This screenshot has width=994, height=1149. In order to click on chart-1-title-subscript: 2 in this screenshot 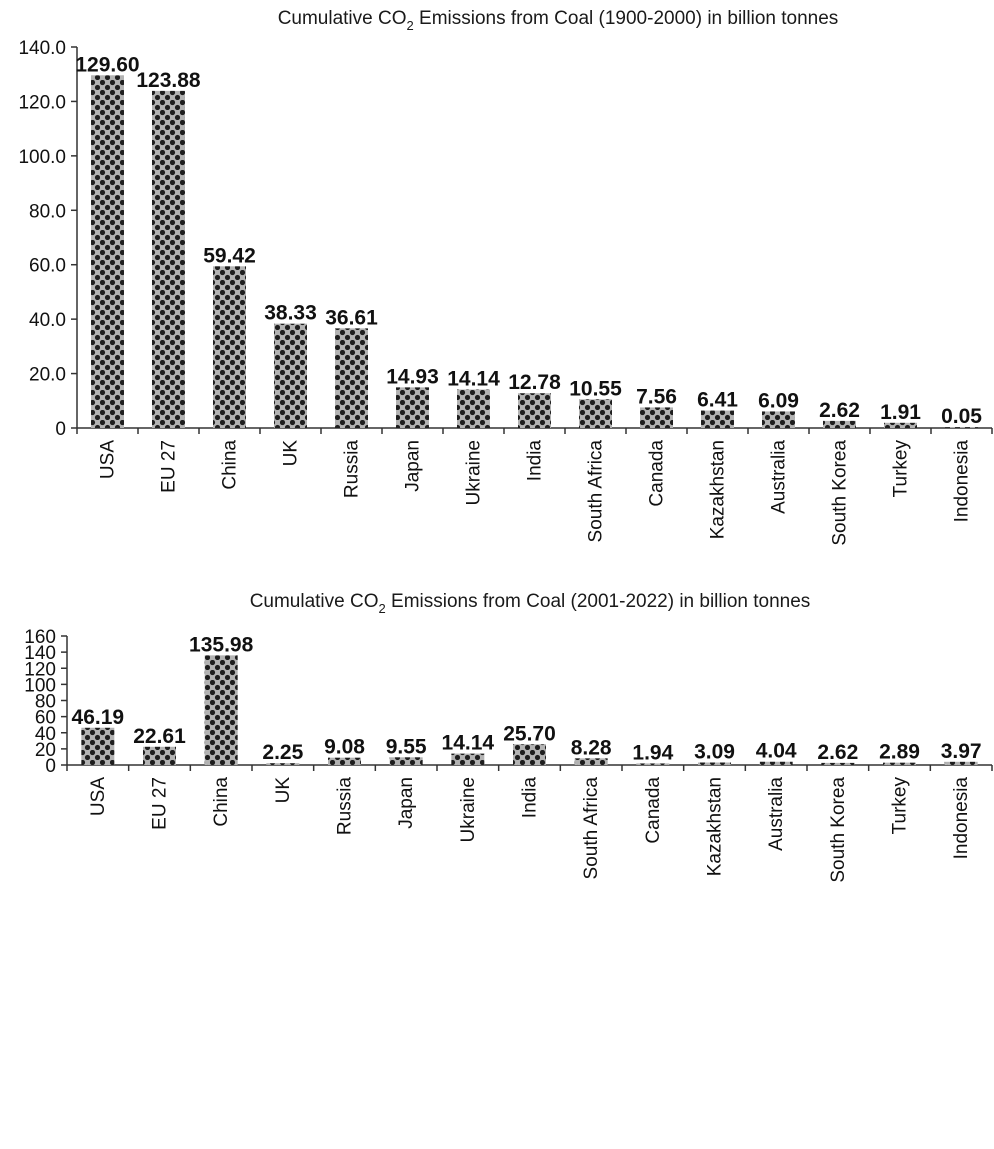, I will do `click(410, 25)`.